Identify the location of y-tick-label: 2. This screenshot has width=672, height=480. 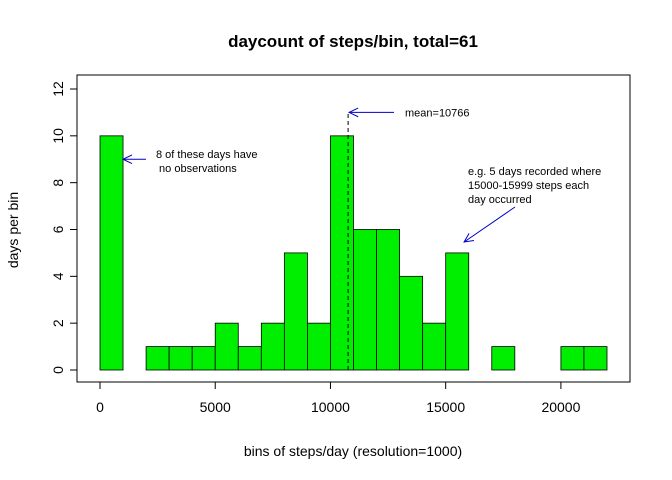
(58, 323).